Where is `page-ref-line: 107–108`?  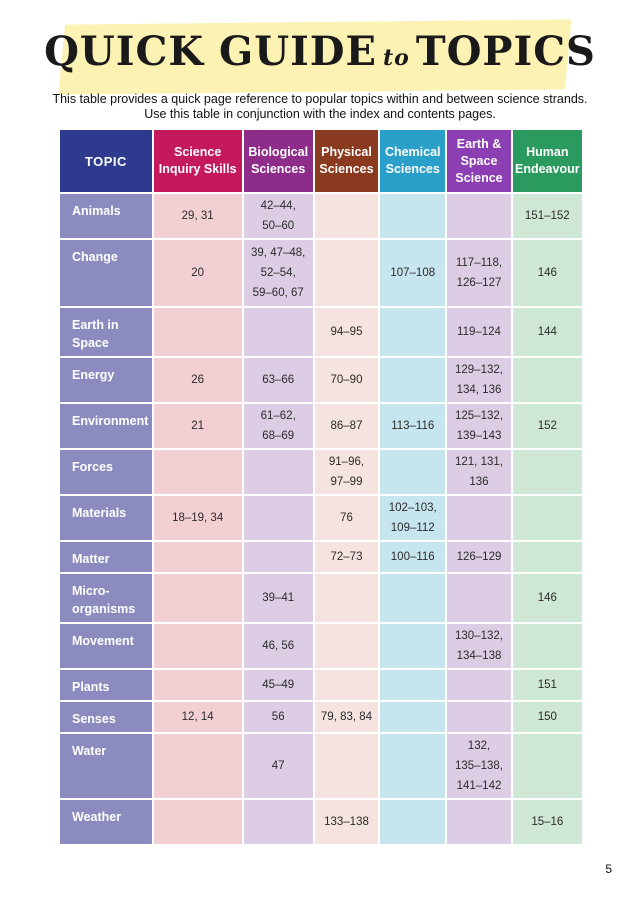
page-ref-line: 107–108 is located at coordinates (413, 273).